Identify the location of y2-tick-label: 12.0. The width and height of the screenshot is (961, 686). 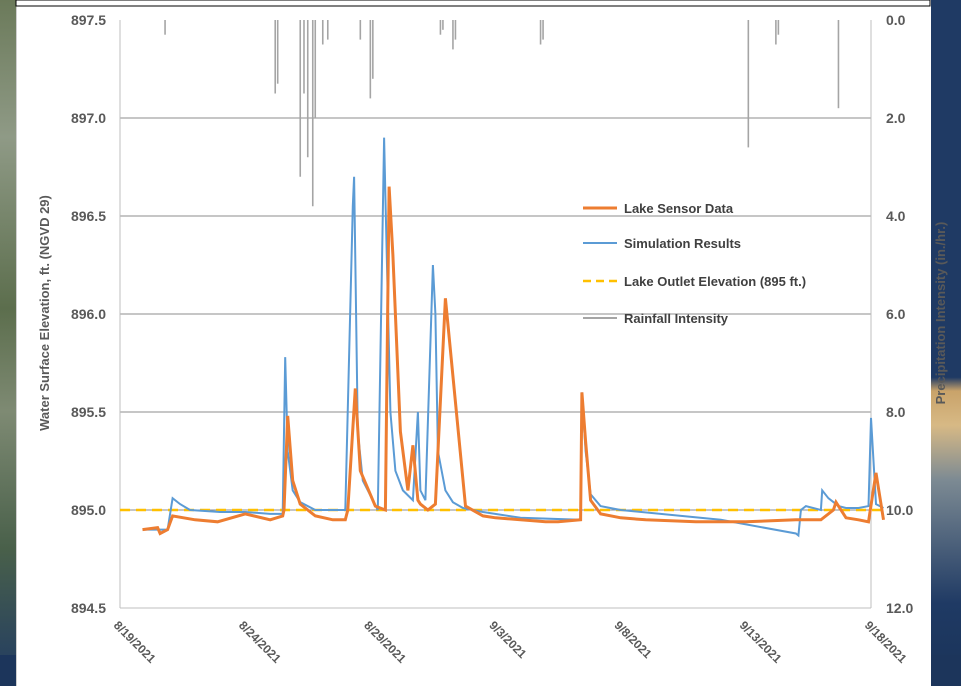
(899, 608).